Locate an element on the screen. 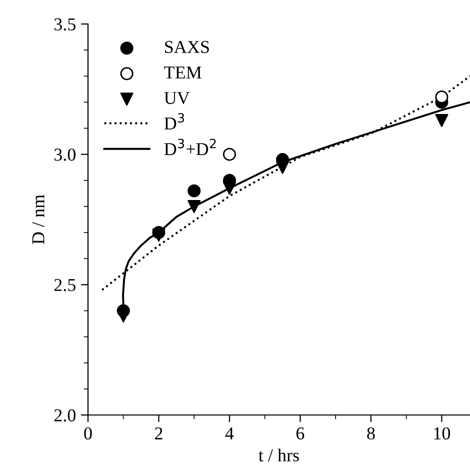 This screenshot has height=470, width=470. legend-label: SAXS is located at coordinates (187, 47).